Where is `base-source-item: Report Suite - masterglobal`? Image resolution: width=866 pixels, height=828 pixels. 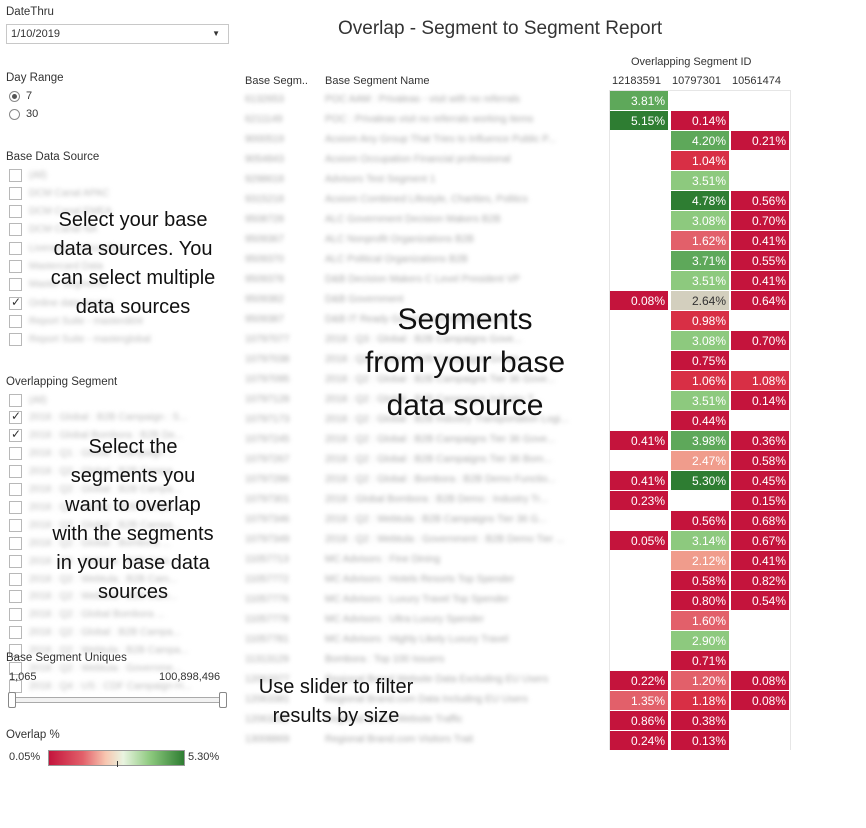
base-source-item: Report Suite - masterglobal is located at coordinates (119, 340).